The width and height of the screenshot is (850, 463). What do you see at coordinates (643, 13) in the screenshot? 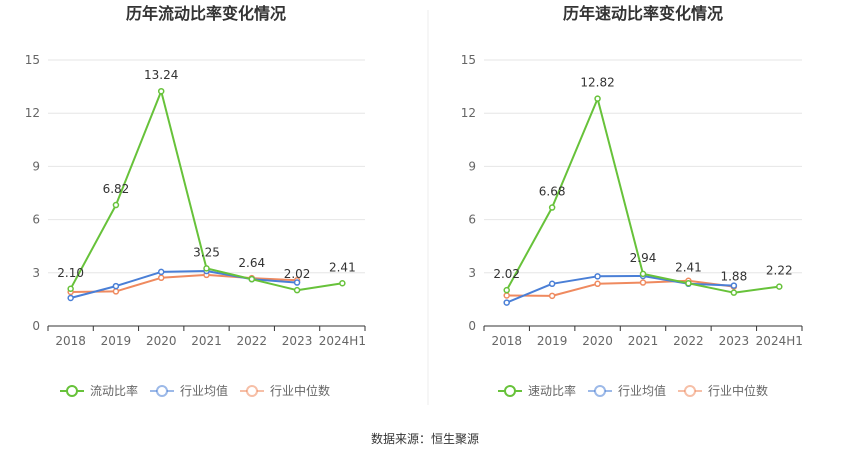
I see `chart-title: 历年速动比率变化情况` at bounding box center [643, 13].